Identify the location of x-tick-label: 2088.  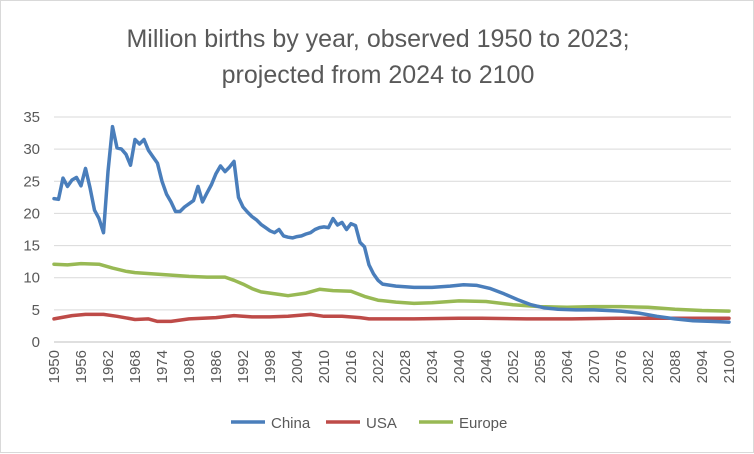
(675, 366).